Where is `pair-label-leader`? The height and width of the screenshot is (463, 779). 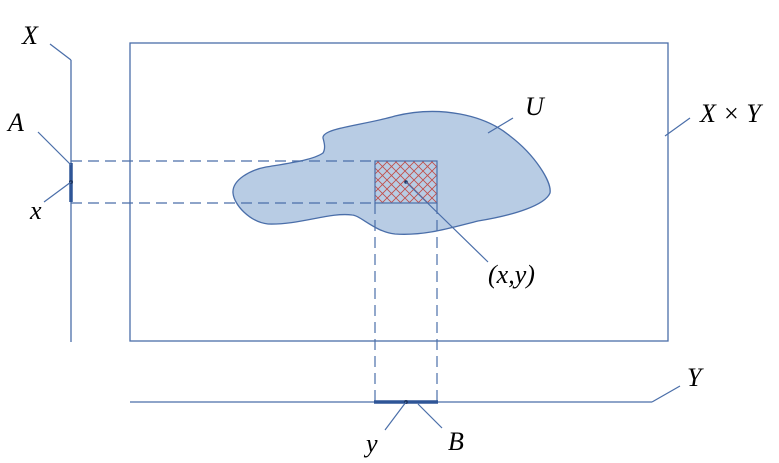
pair-label-leader is located at coordinates (447, 222).